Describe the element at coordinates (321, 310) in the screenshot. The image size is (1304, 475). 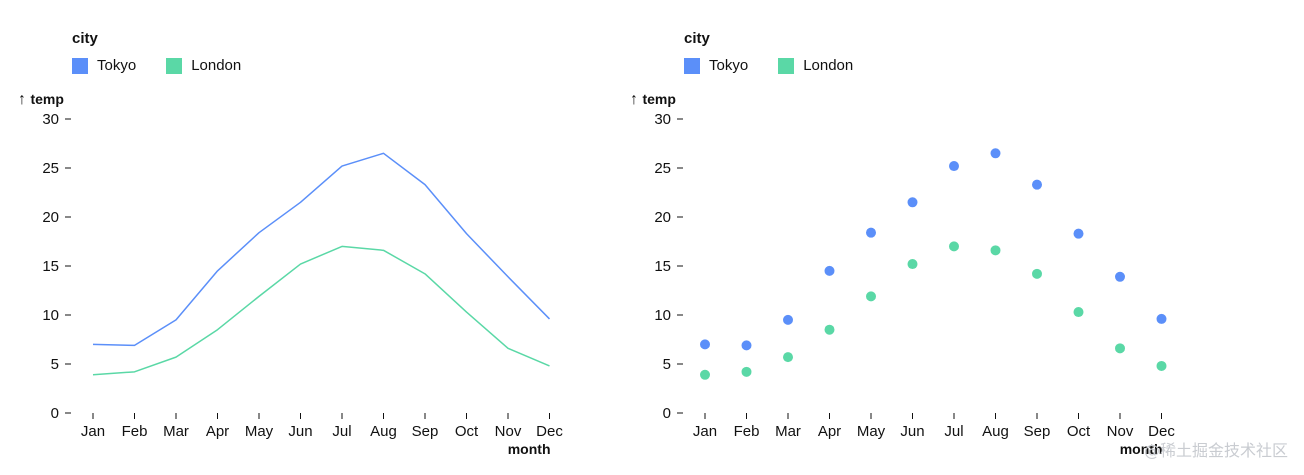
I see `series-line-london` at that location.